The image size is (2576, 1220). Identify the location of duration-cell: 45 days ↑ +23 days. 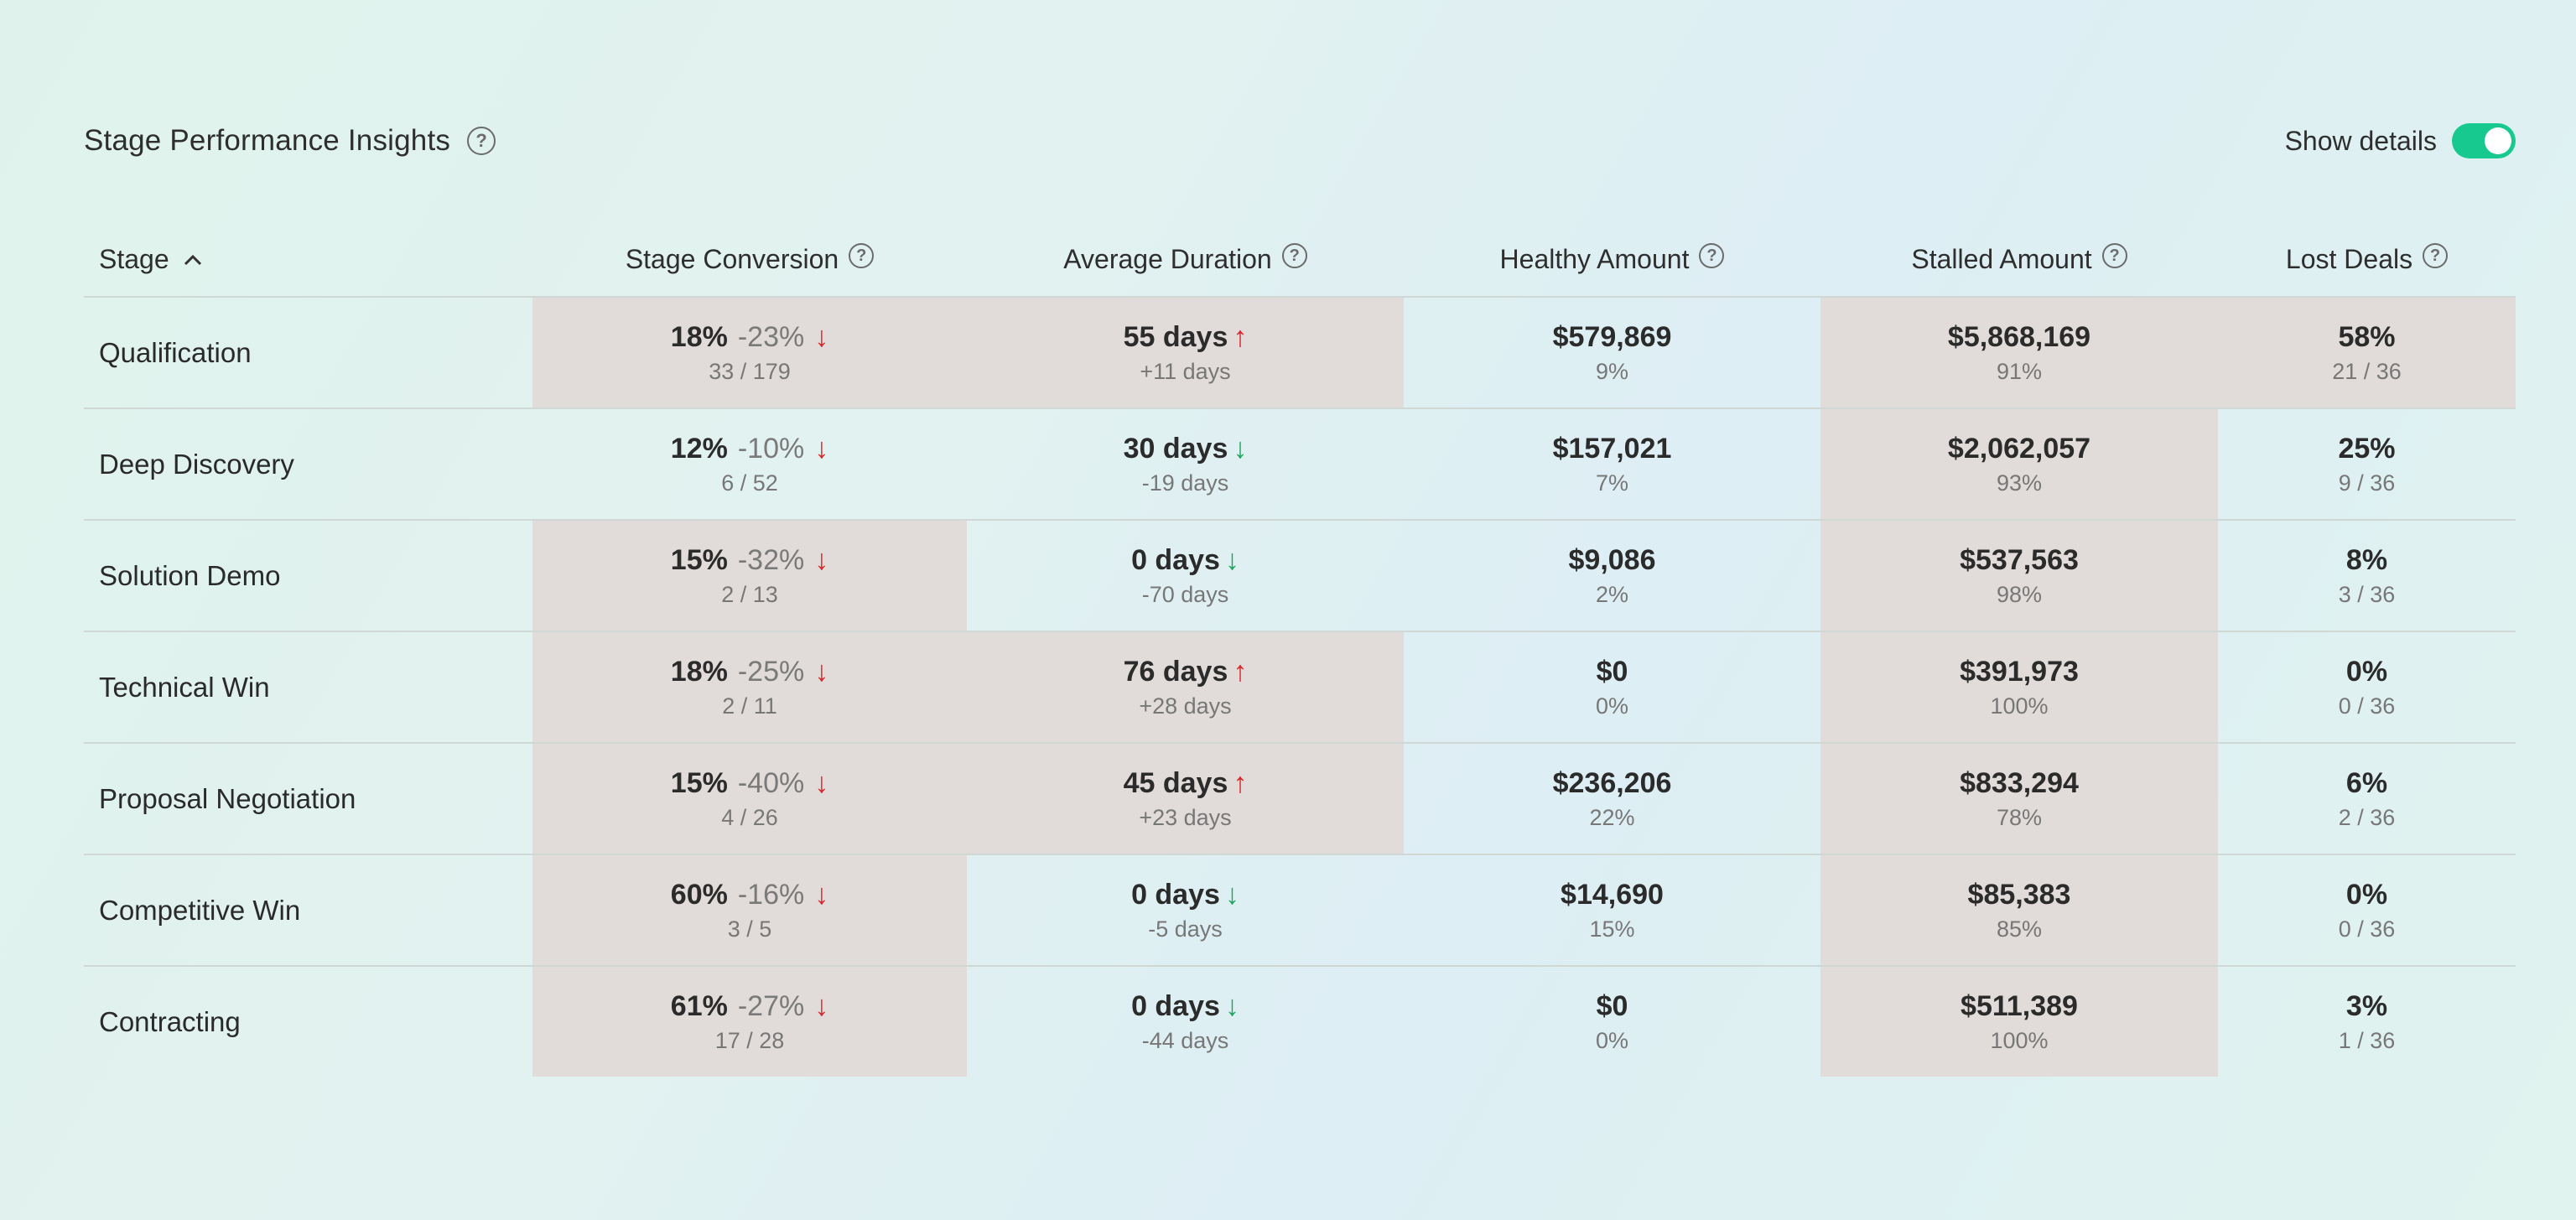
(1185, 799).